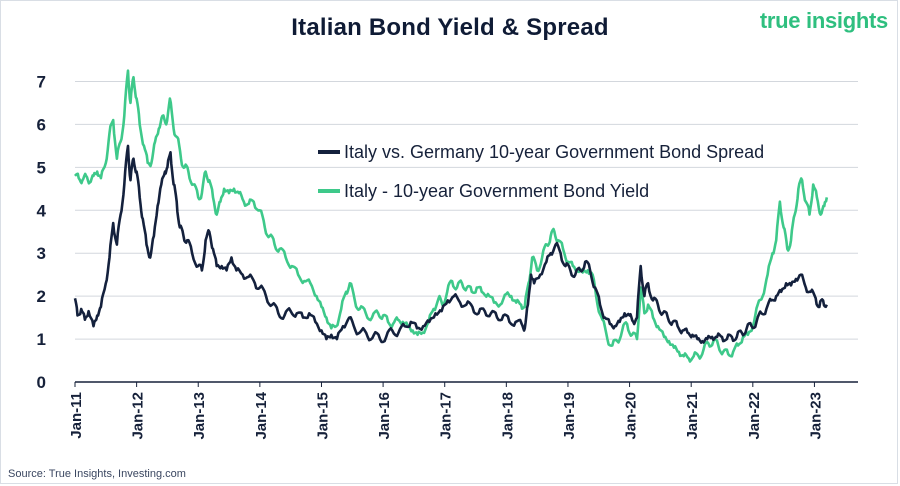 The image size is (900, 486). Describe the element at coordinates (261, 415) in the screenshot. I see `x-tick-label: Jan-14` at that location.